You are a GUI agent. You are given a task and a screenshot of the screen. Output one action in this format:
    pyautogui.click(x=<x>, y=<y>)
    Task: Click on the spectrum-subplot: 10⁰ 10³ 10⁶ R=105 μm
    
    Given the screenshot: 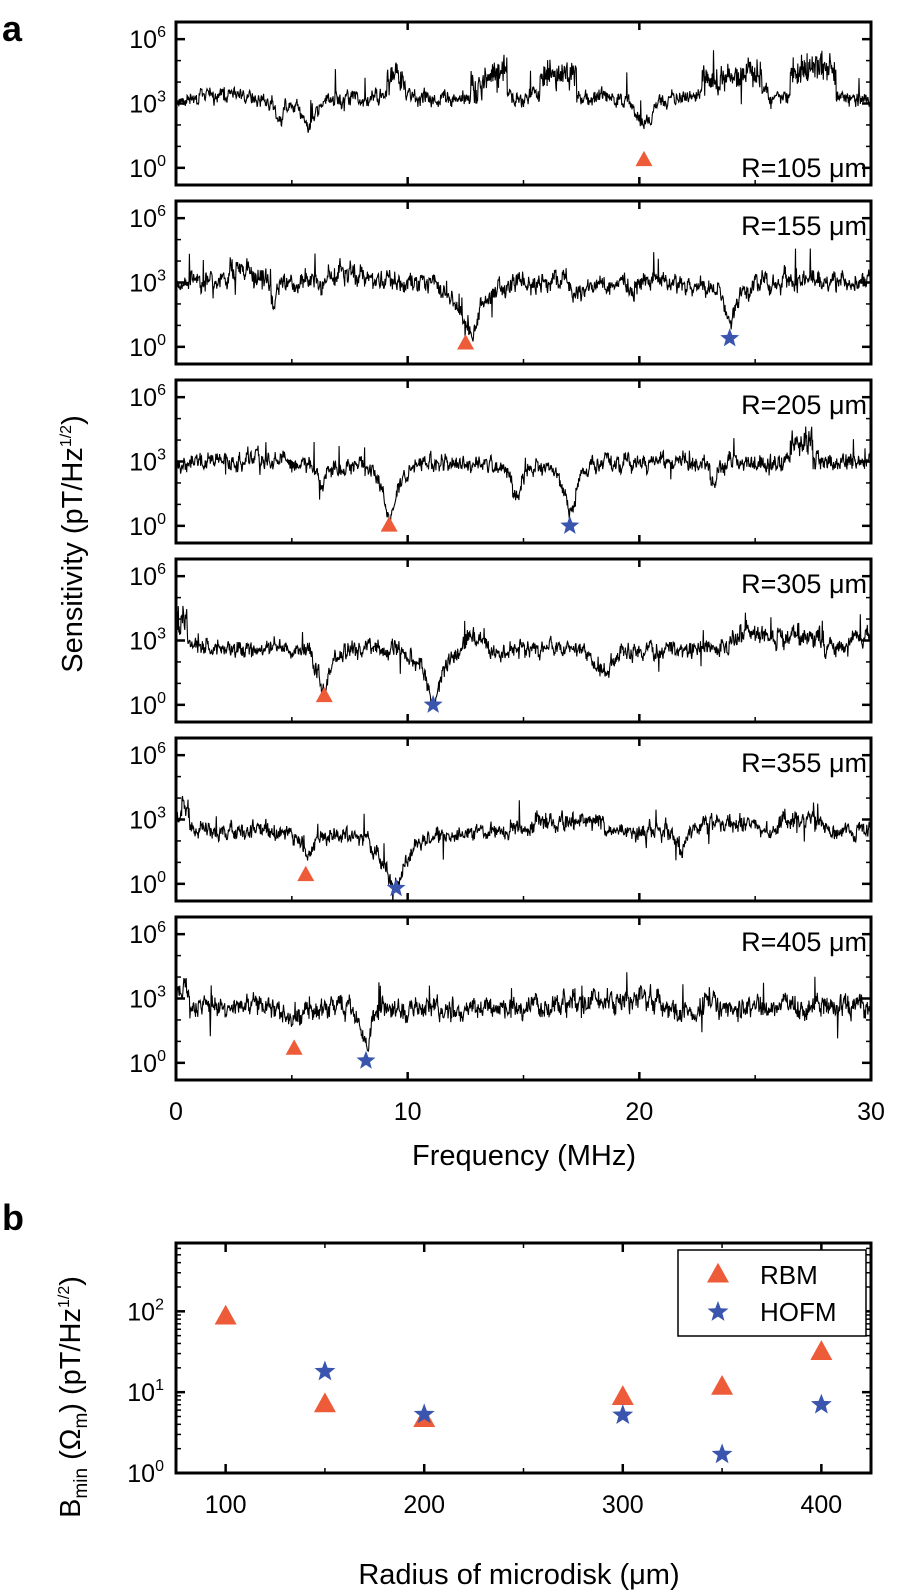 What is the action you would take?
    pyautogui.click(x=501, y=103)
    